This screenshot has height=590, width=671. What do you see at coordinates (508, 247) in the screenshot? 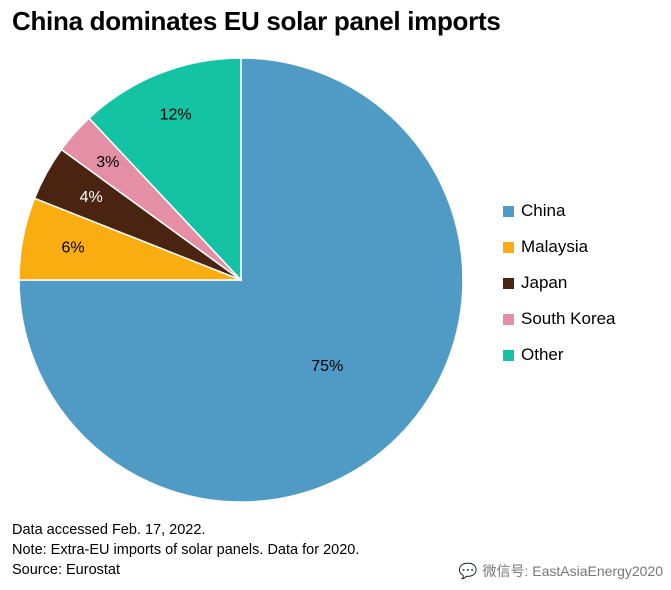
I see `legend-swatch-malaysia` at bounding box center [508, 247].